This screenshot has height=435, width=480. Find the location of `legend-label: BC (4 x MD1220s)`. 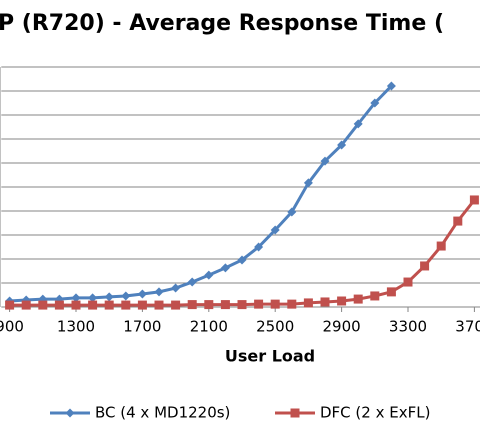

legend-label: BC (4 x MD1220s) is located at coordinates (162, 413).